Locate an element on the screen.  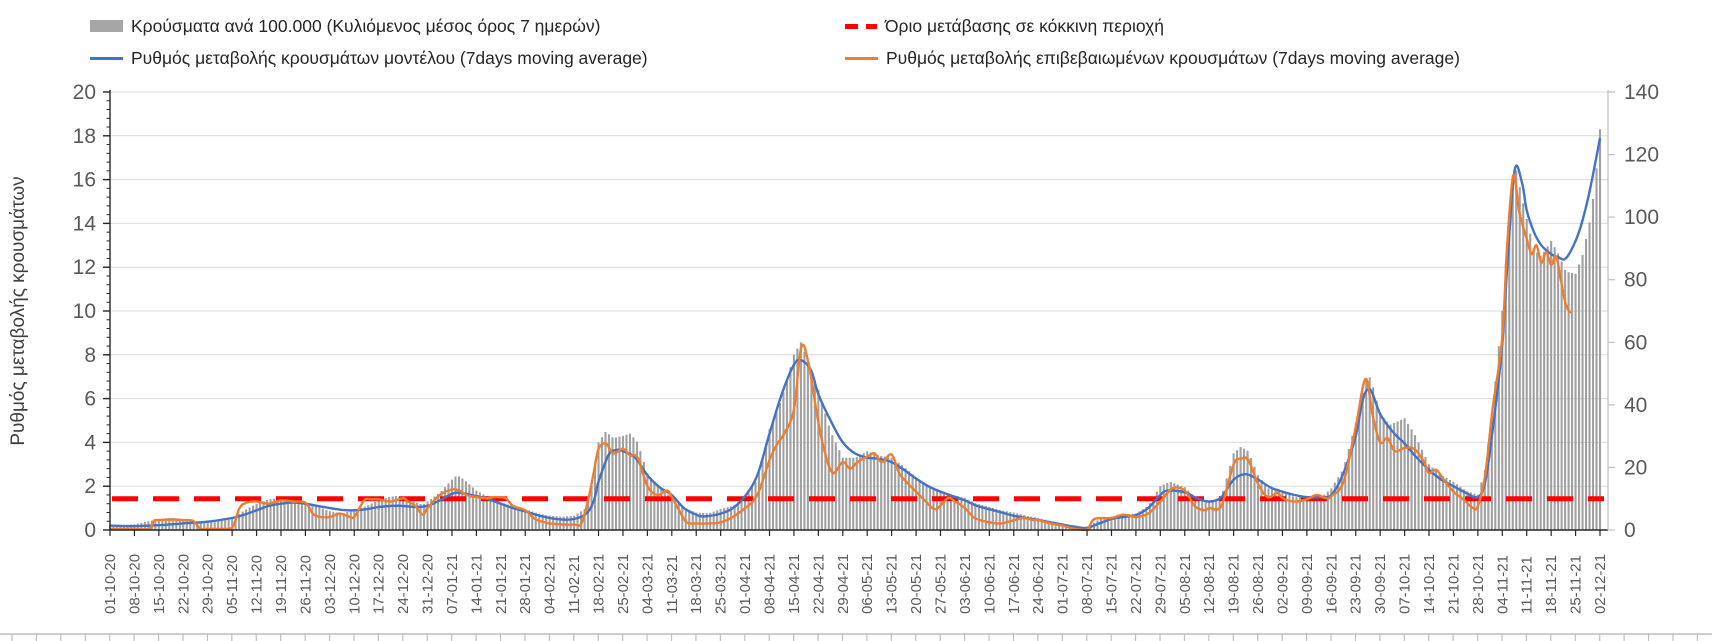
svg-text: 08-07-21 is located at coordinates (1087, 584).